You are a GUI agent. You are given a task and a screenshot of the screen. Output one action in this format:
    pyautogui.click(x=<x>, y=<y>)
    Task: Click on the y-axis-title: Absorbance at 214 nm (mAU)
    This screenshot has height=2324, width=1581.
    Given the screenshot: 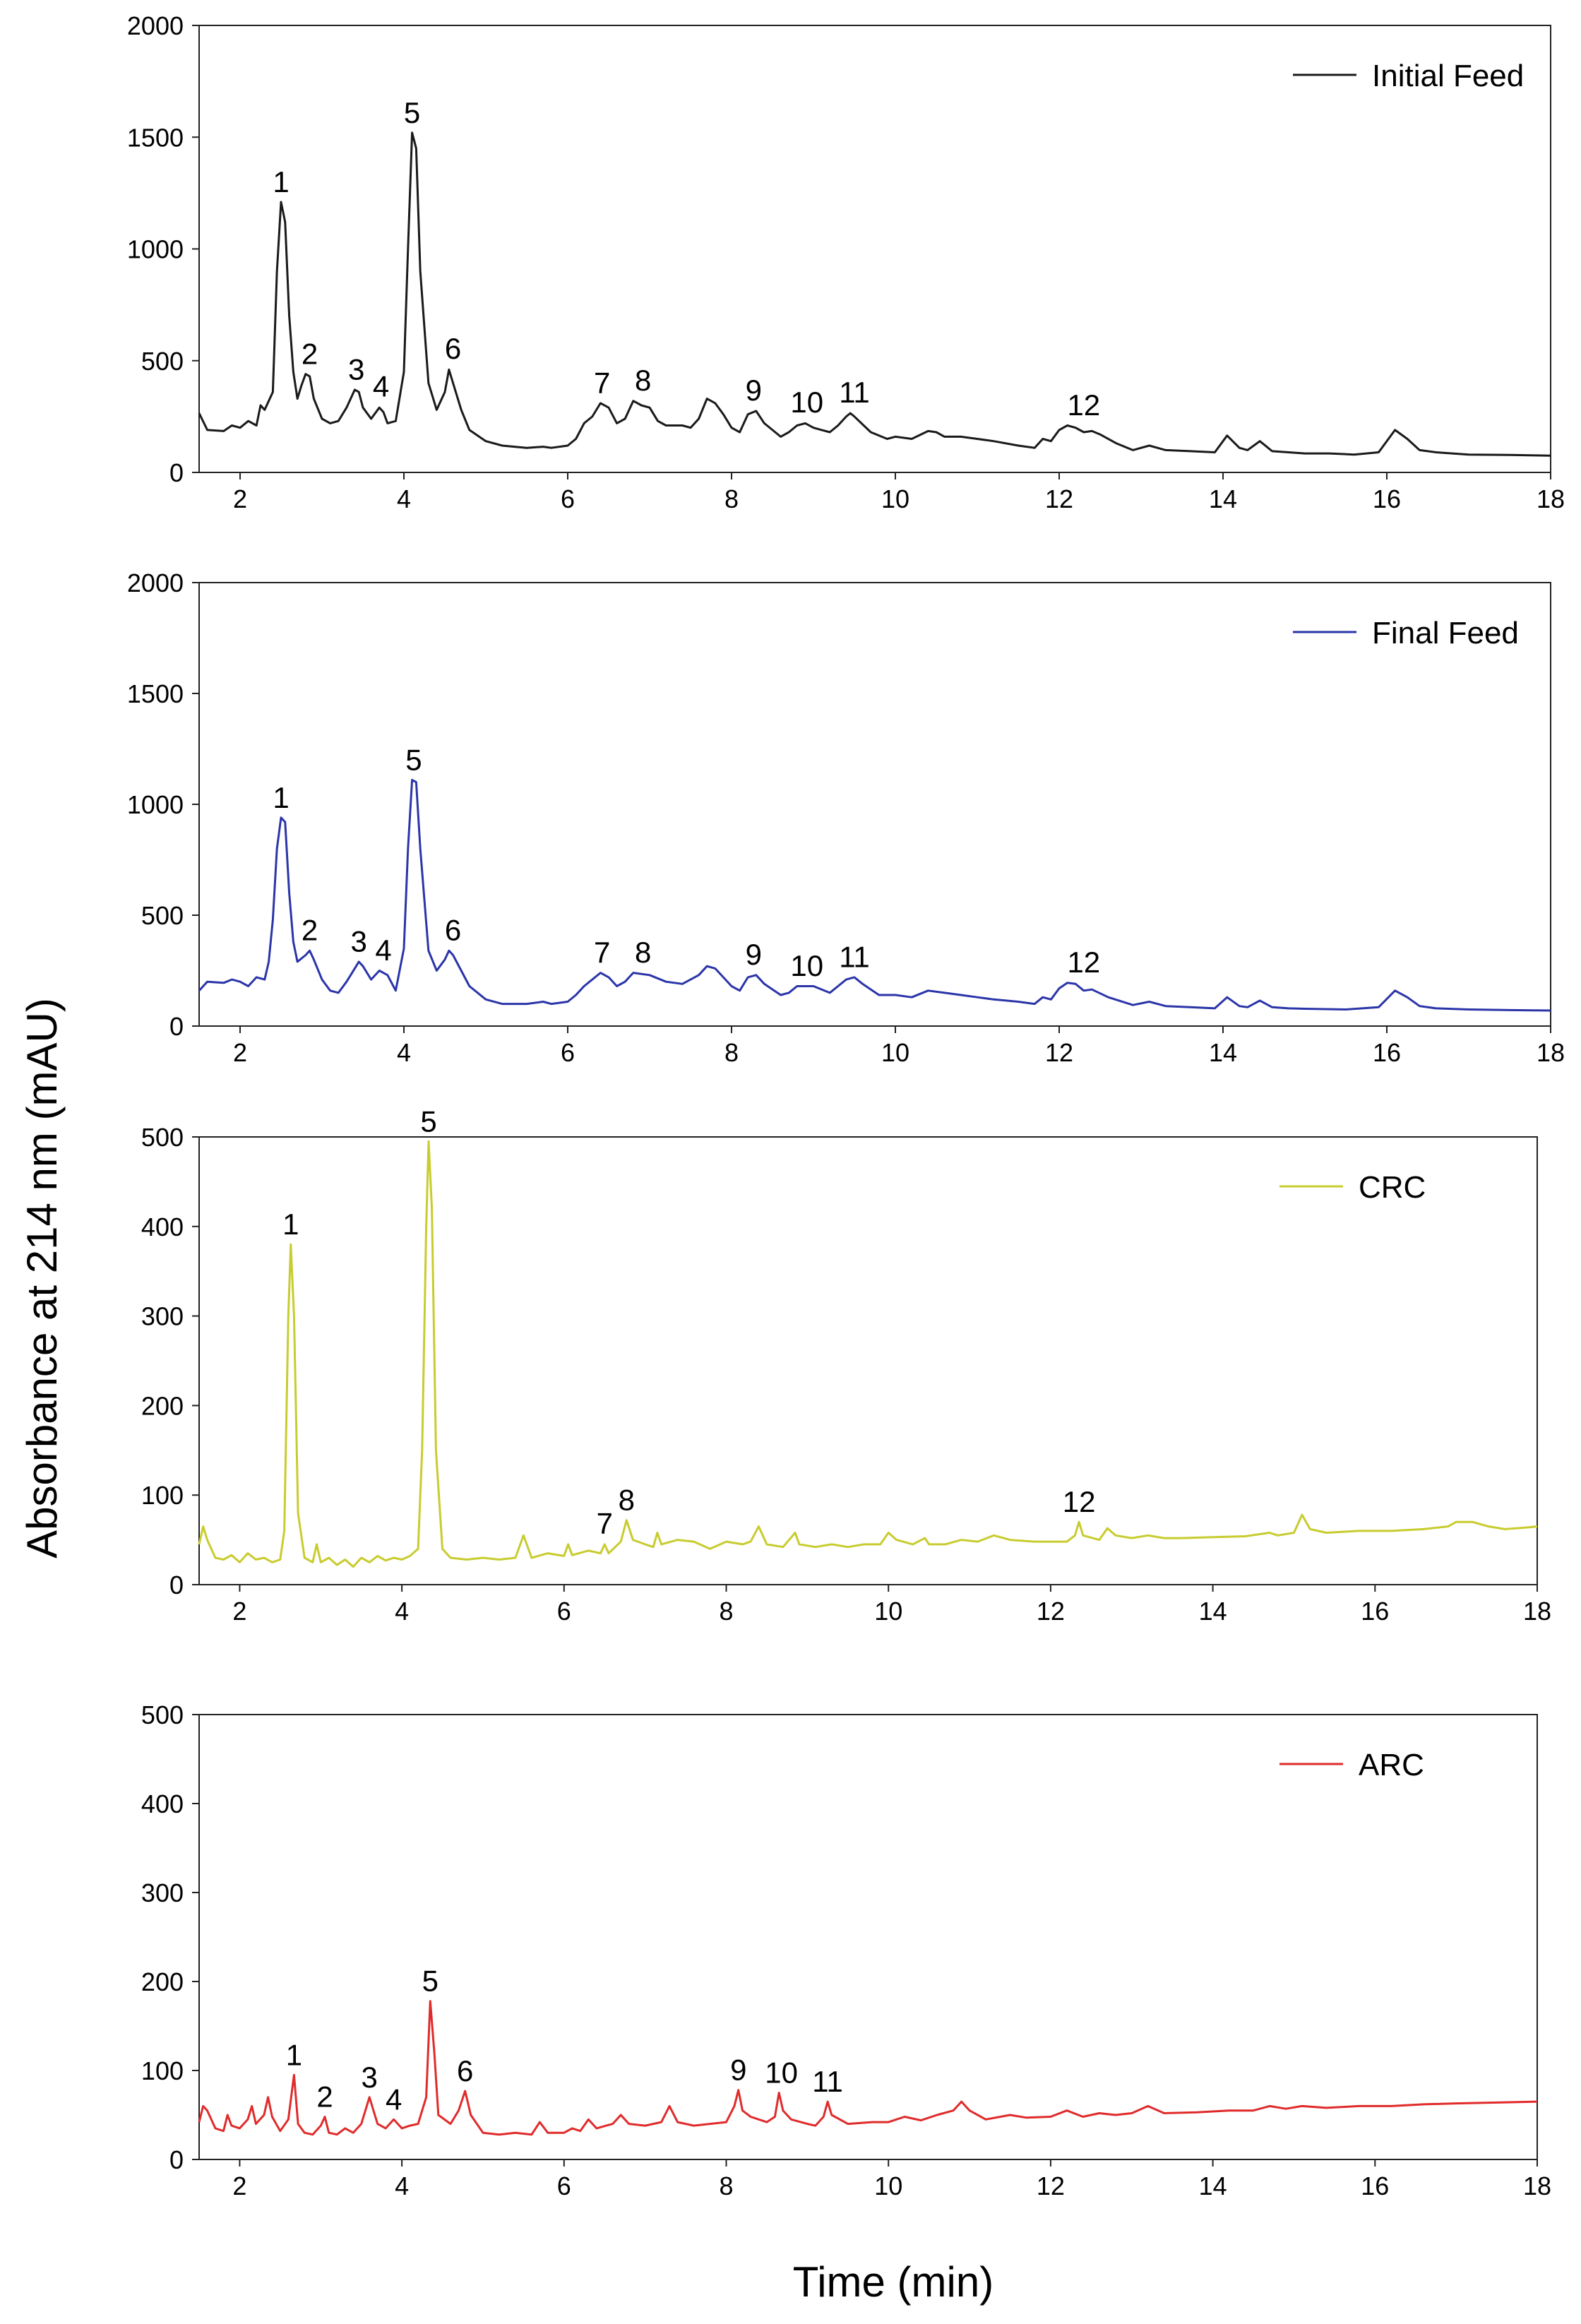 What is the action you would take?
    pyautogui.click(x=42, y=1278)
    